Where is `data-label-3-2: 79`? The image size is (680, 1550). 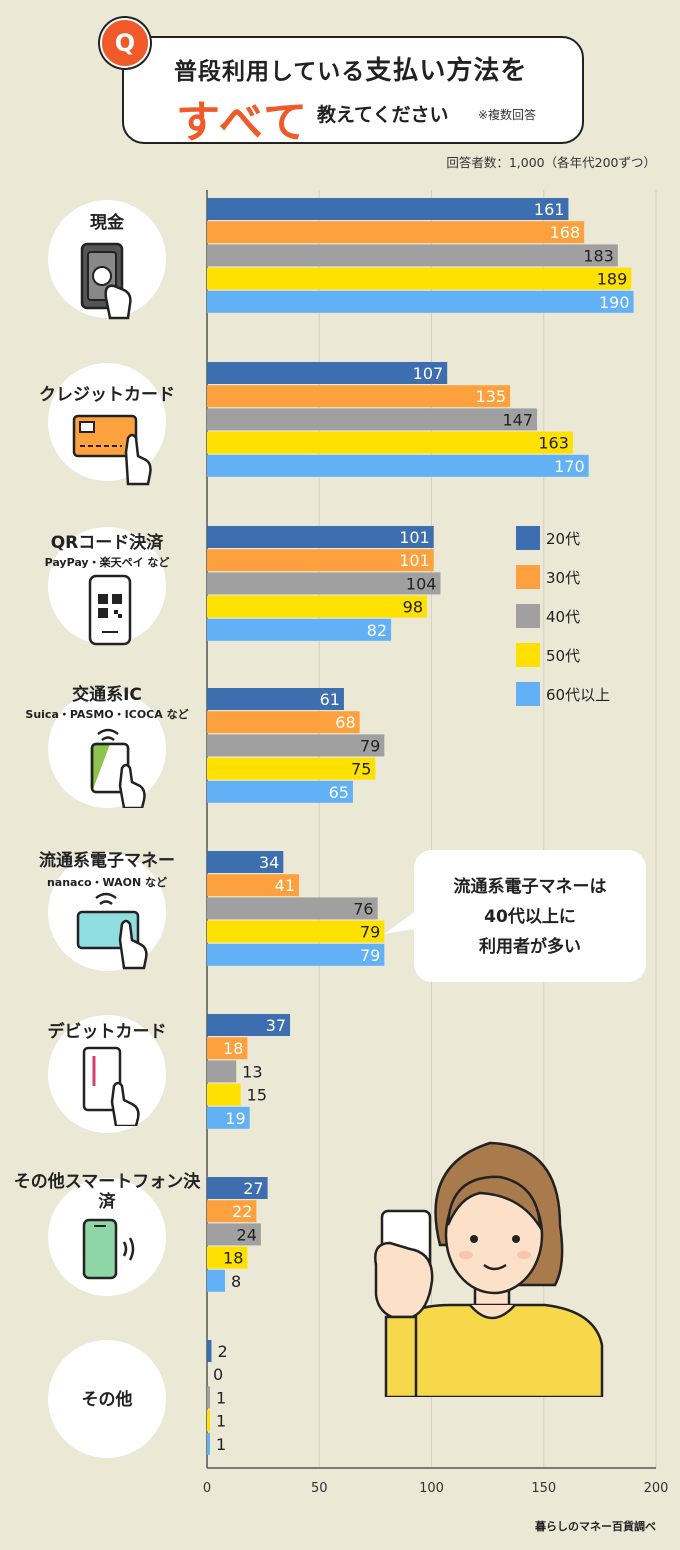
data-label-3-2: 79 is located at coordinates (370, 745).